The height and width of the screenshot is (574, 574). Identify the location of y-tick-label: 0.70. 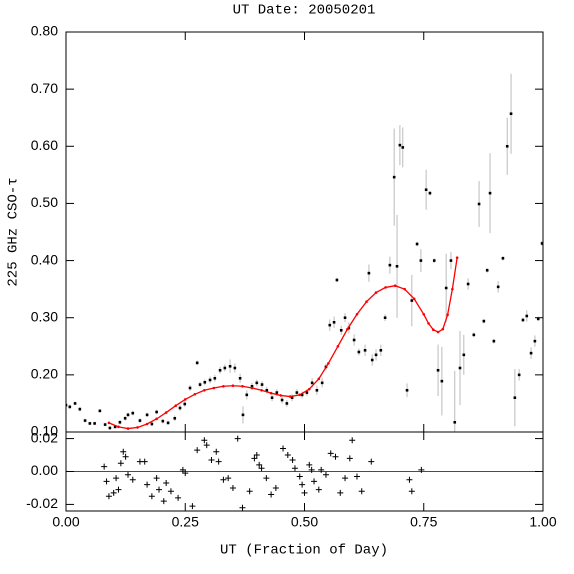
(44, 88).